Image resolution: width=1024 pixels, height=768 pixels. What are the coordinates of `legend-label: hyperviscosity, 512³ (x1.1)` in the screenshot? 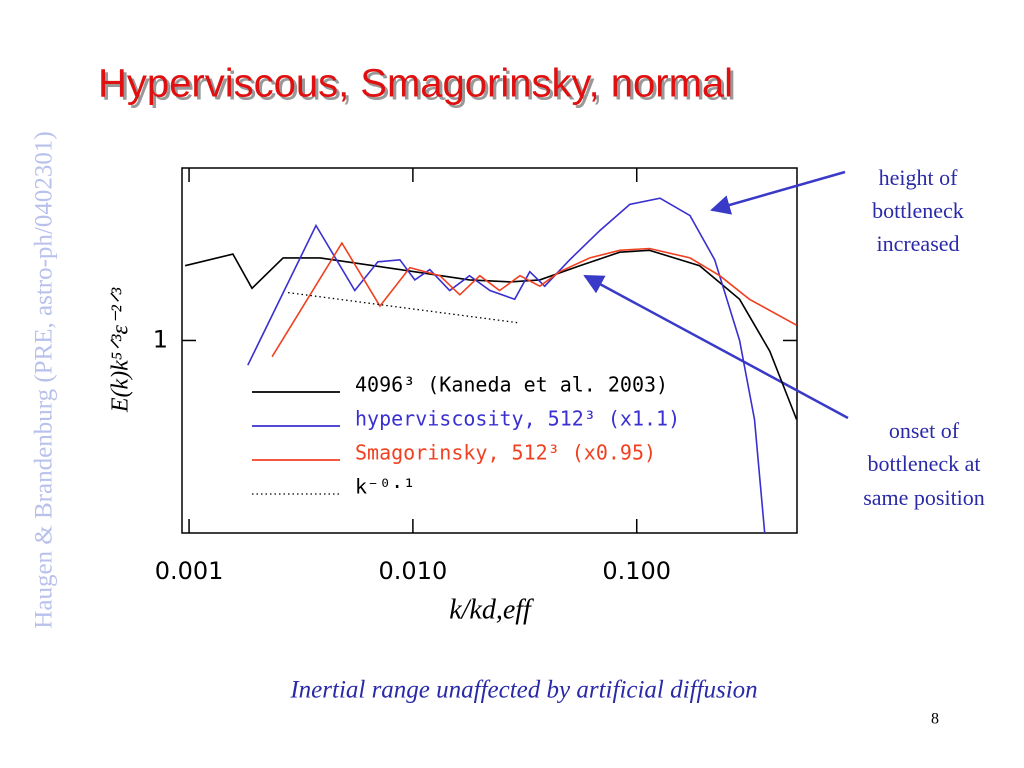 It's located at (517, 419).